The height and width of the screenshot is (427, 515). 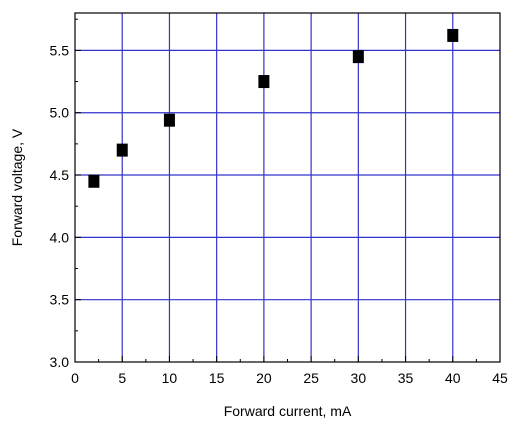 I want to click on x-tick-label: 45, so click(x=500, y=378).